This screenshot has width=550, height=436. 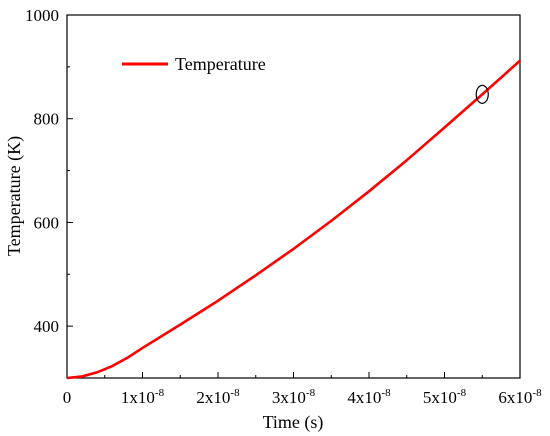 I want to click on annotation-marker, so click(x=482, y=94).